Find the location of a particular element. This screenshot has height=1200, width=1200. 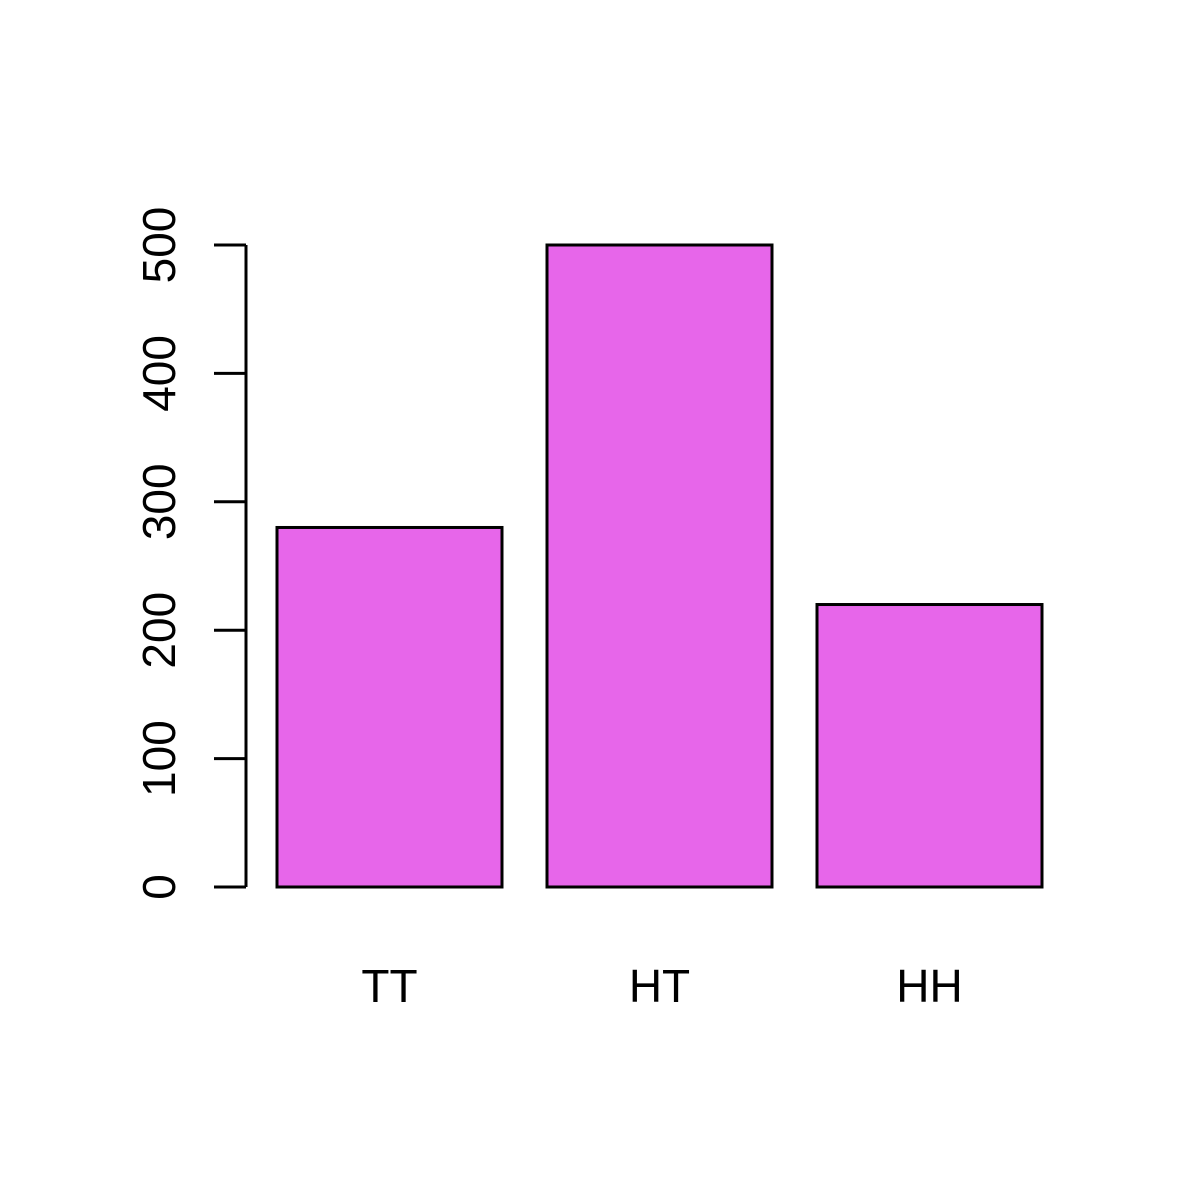

y-tick-label-500: 500 is located at coordinates (159, 245).